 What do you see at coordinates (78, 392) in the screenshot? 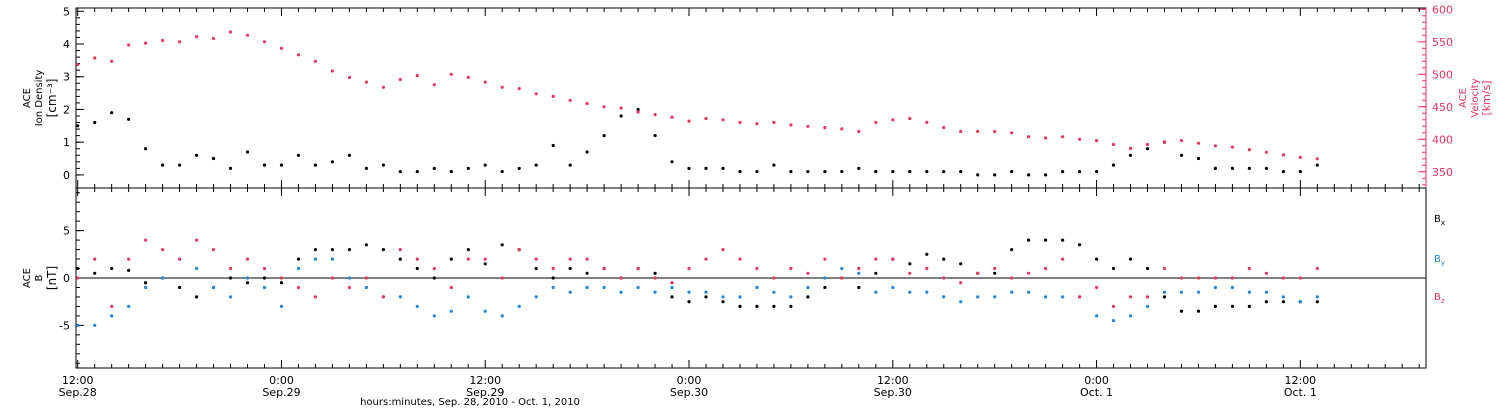
I see `x-tick-date-label: Sep.28` at bounding box center [78, 392].